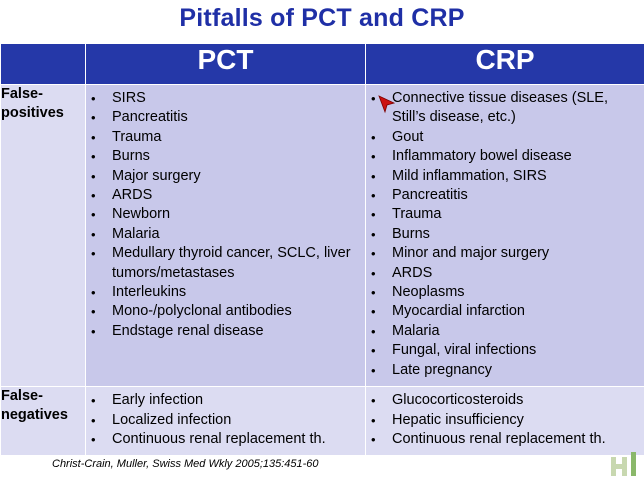 The width and height of the screenshot is (644, 481). What do you see at coordinates (43, 64) in the screenshot?
I see `header-corner` at bounding box center [43, 64].